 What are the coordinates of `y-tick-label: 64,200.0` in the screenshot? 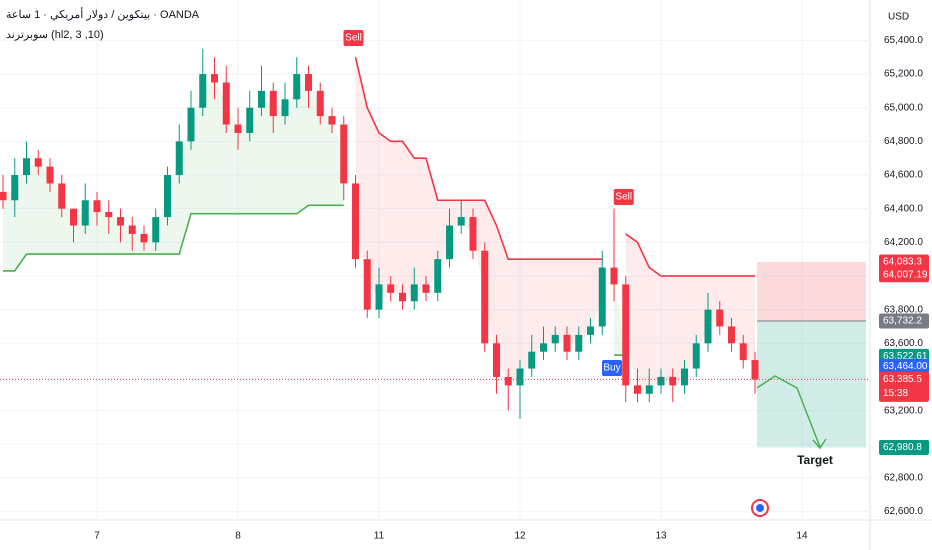 It's located at (903, 242).